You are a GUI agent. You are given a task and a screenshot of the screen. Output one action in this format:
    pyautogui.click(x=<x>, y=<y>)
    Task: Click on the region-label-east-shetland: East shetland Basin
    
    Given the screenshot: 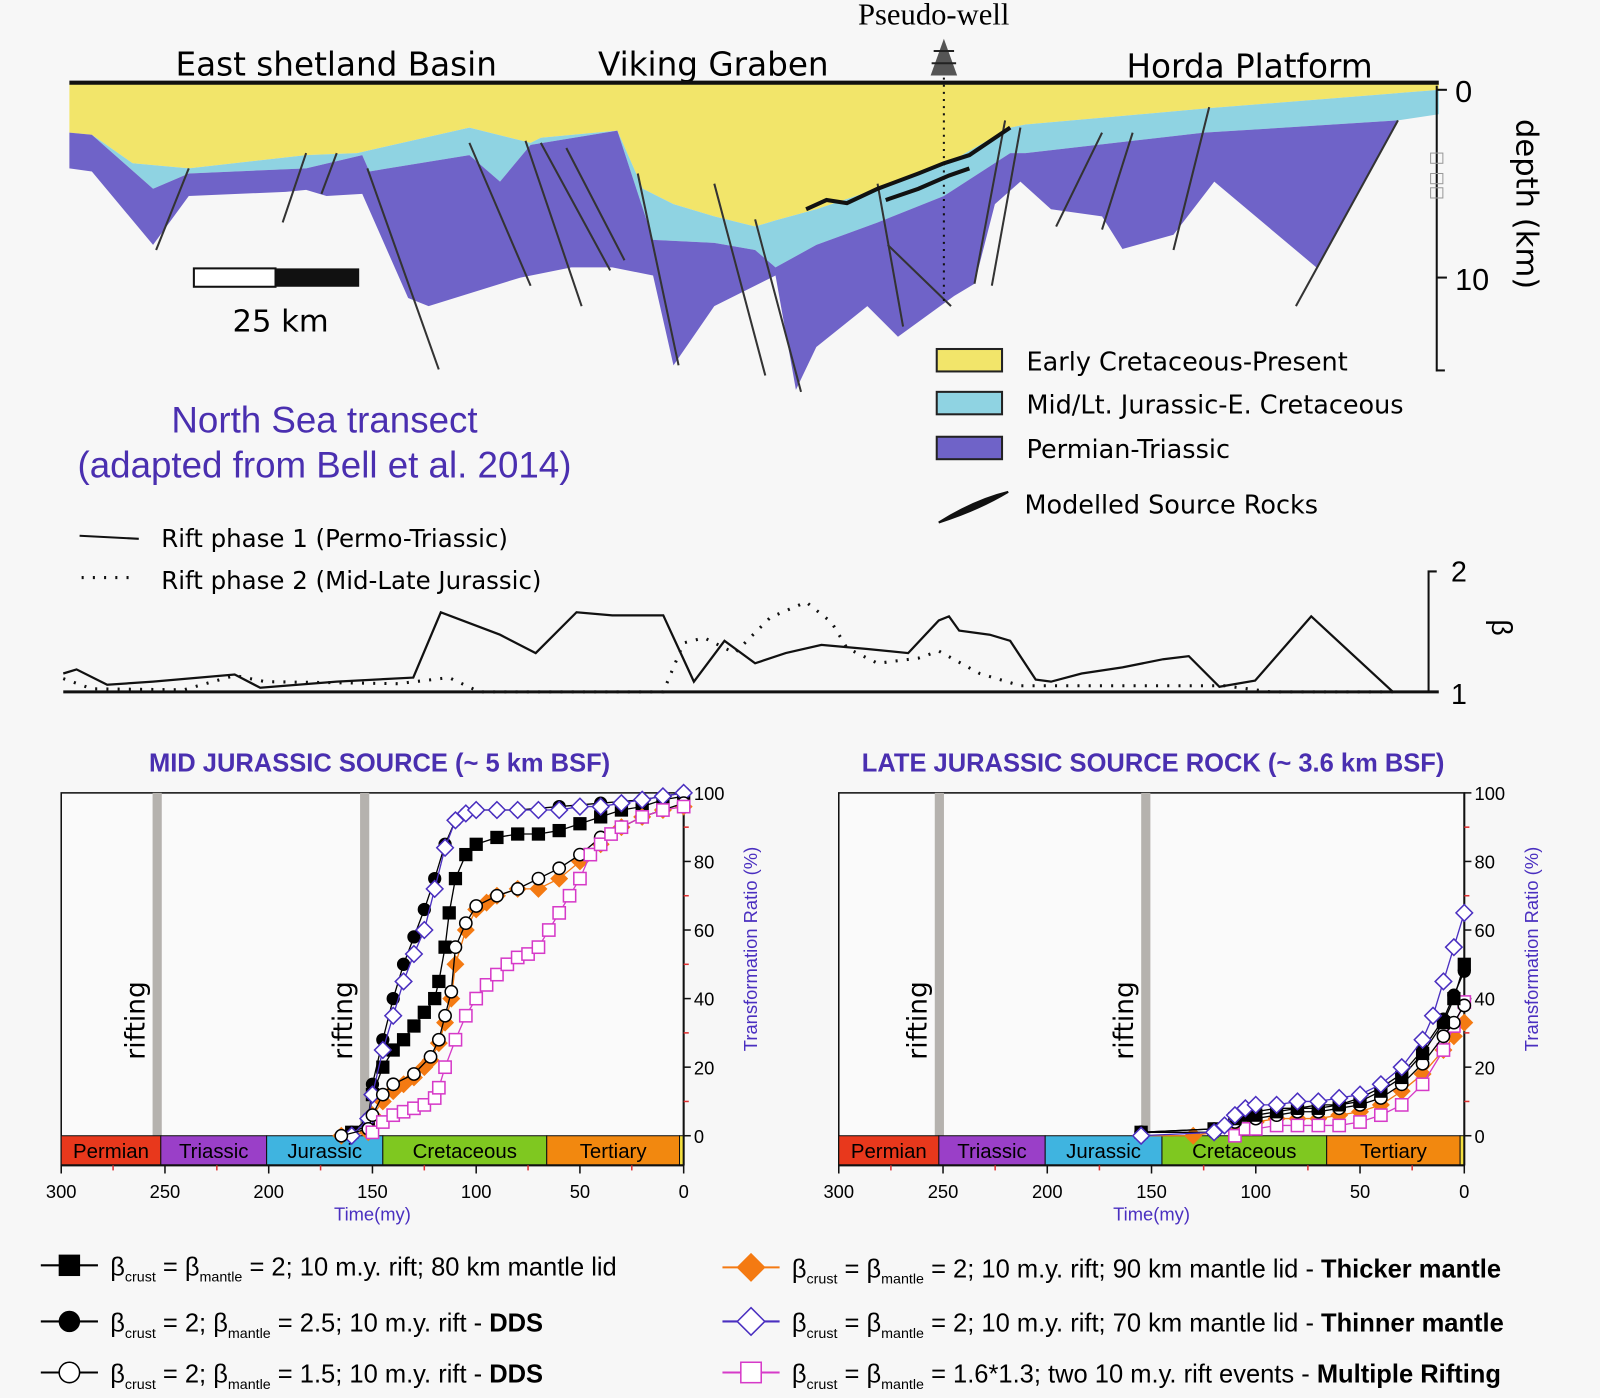 What is the action you would take?
    pyautogui.click(x=336, y=65)
    